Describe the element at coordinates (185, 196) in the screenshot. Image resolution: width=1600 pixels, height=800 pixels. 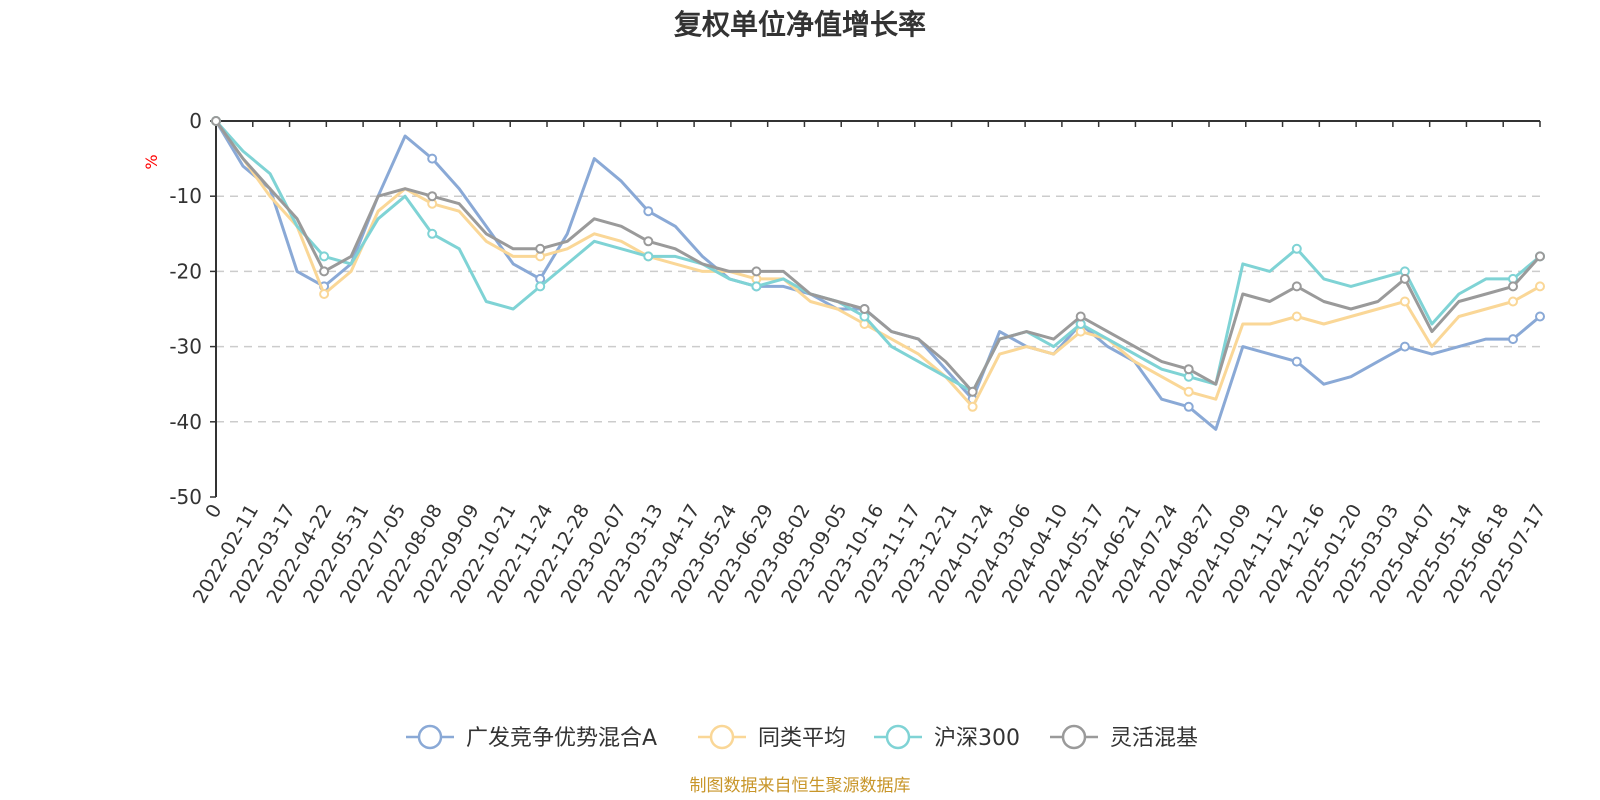
I see `y-tick-label: -10` at that location.